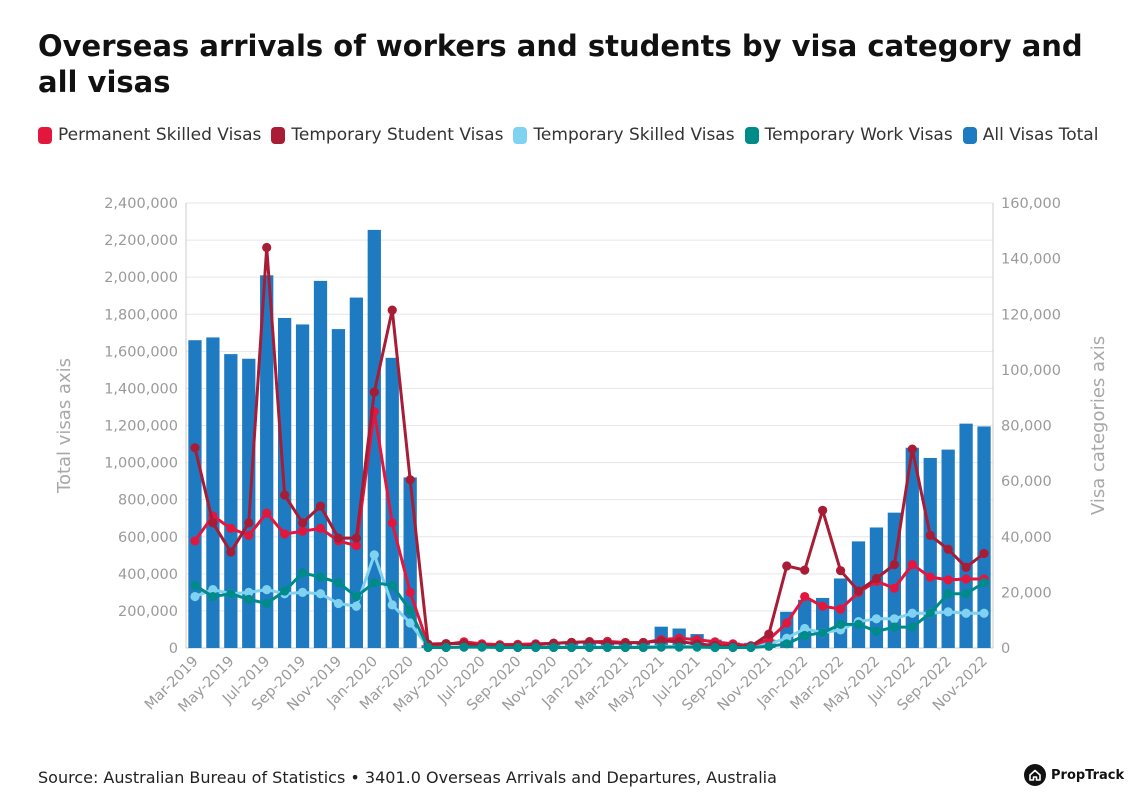 The width and height of the screenshot is (1144, 804). I want to click on right-axis-tick-label: 140,000, so click(1031, 260).